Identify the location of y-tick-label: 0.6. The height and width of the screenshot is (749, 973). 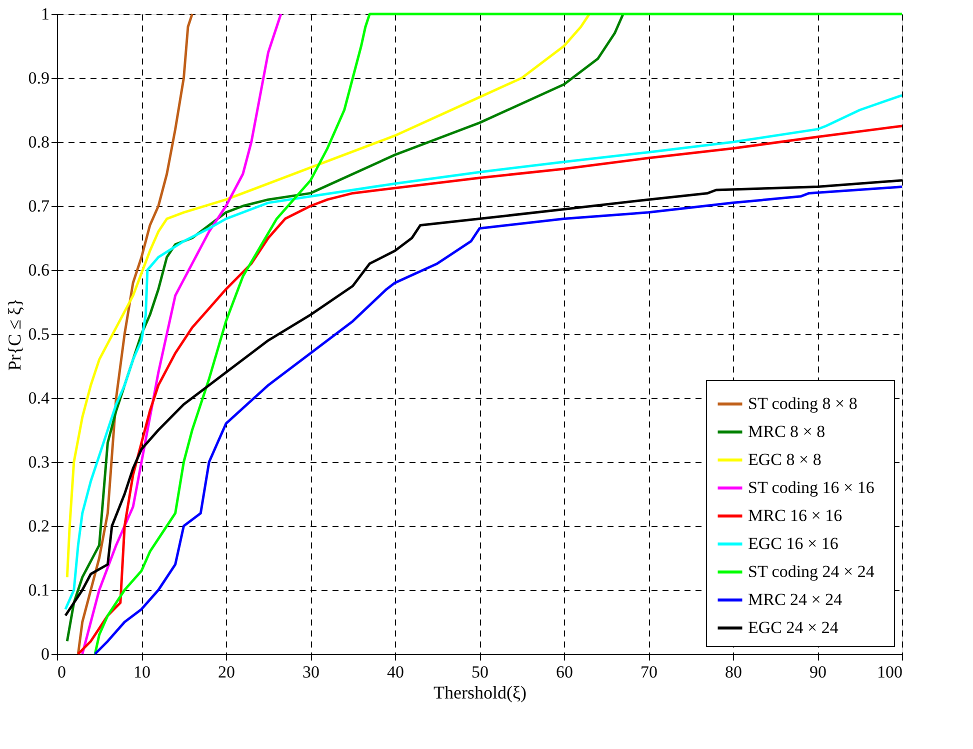
(39, 270).